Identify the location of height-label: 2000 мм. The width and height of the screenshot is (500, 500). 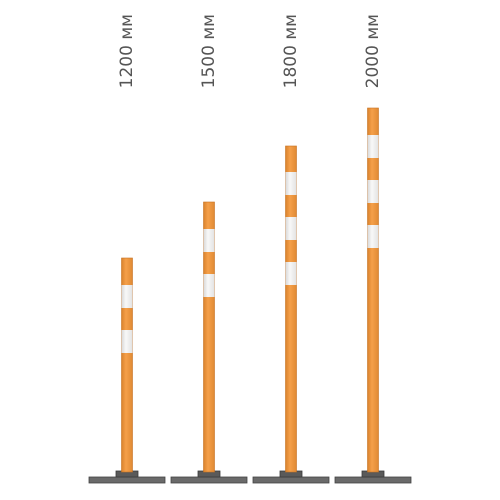
(373, 51).